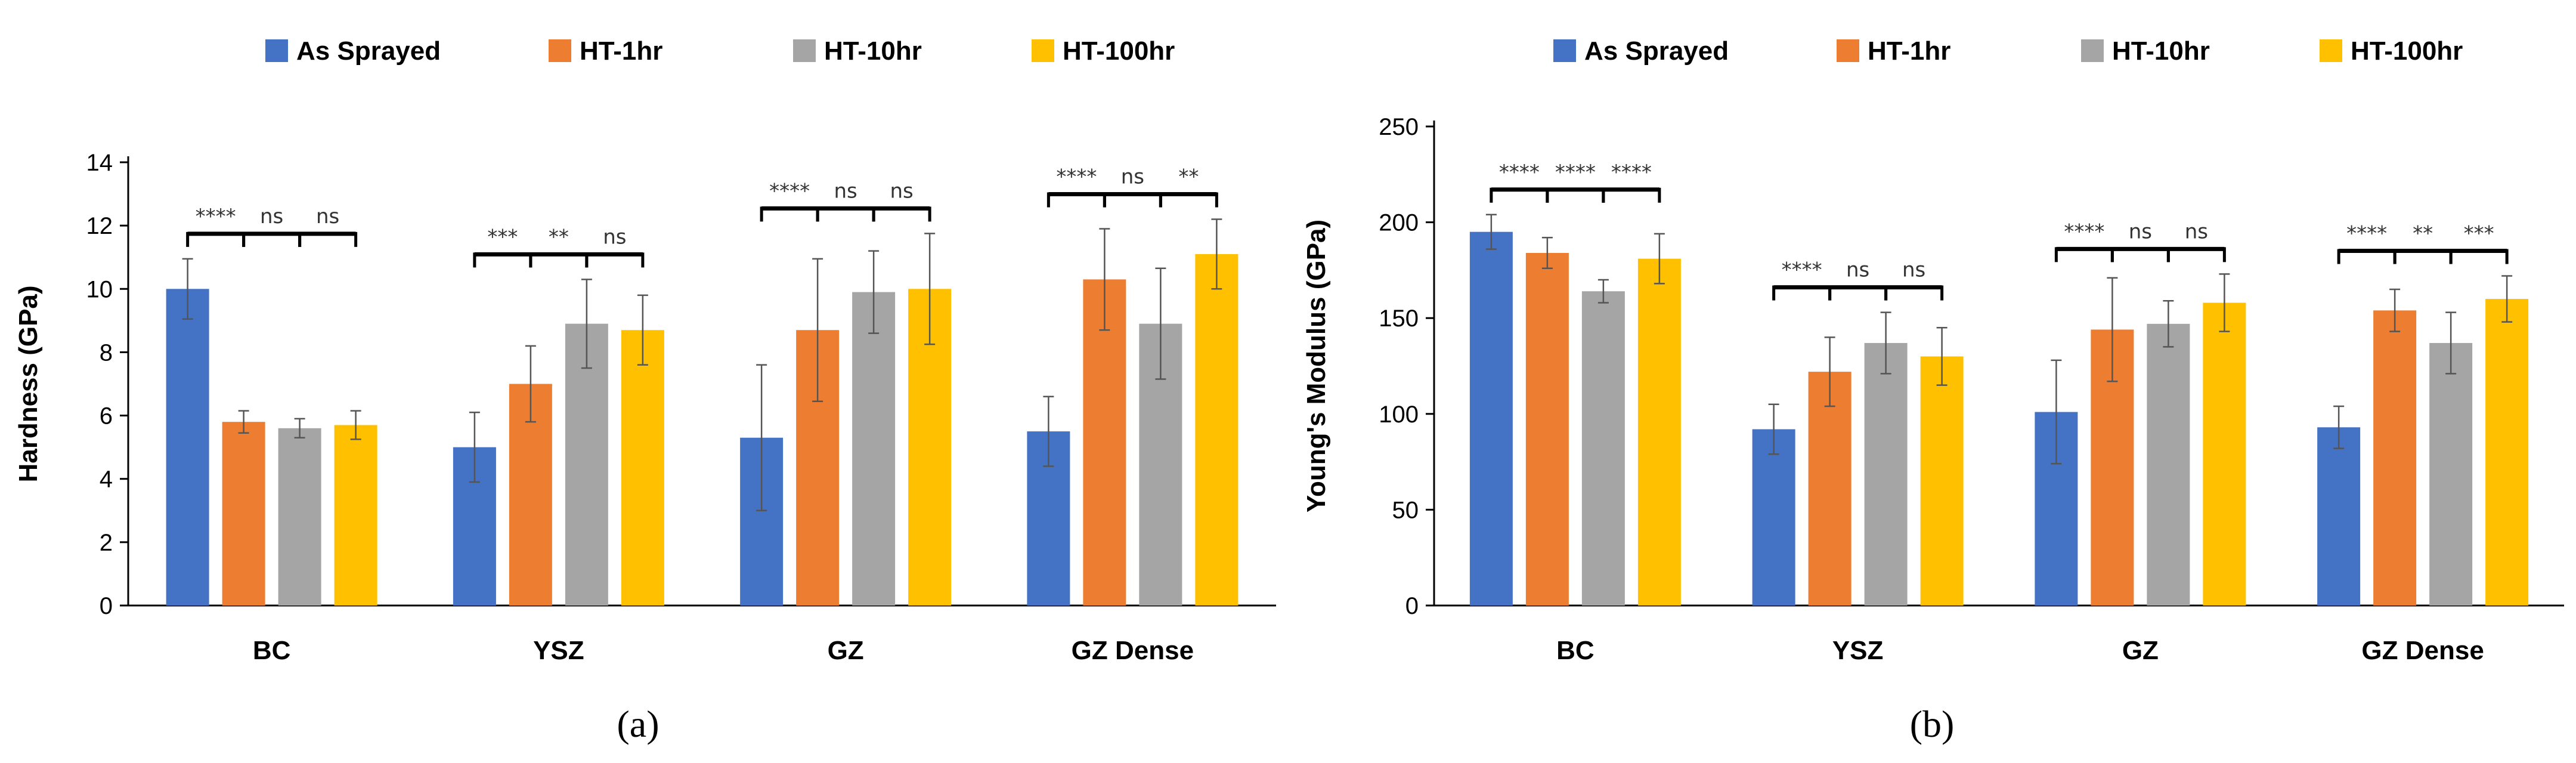 The image size is (2576, 763). What do you see at coordinates (107, 480) in the screenshot?
I see `y-tick-label: 4` at bounding box center [107, 480].